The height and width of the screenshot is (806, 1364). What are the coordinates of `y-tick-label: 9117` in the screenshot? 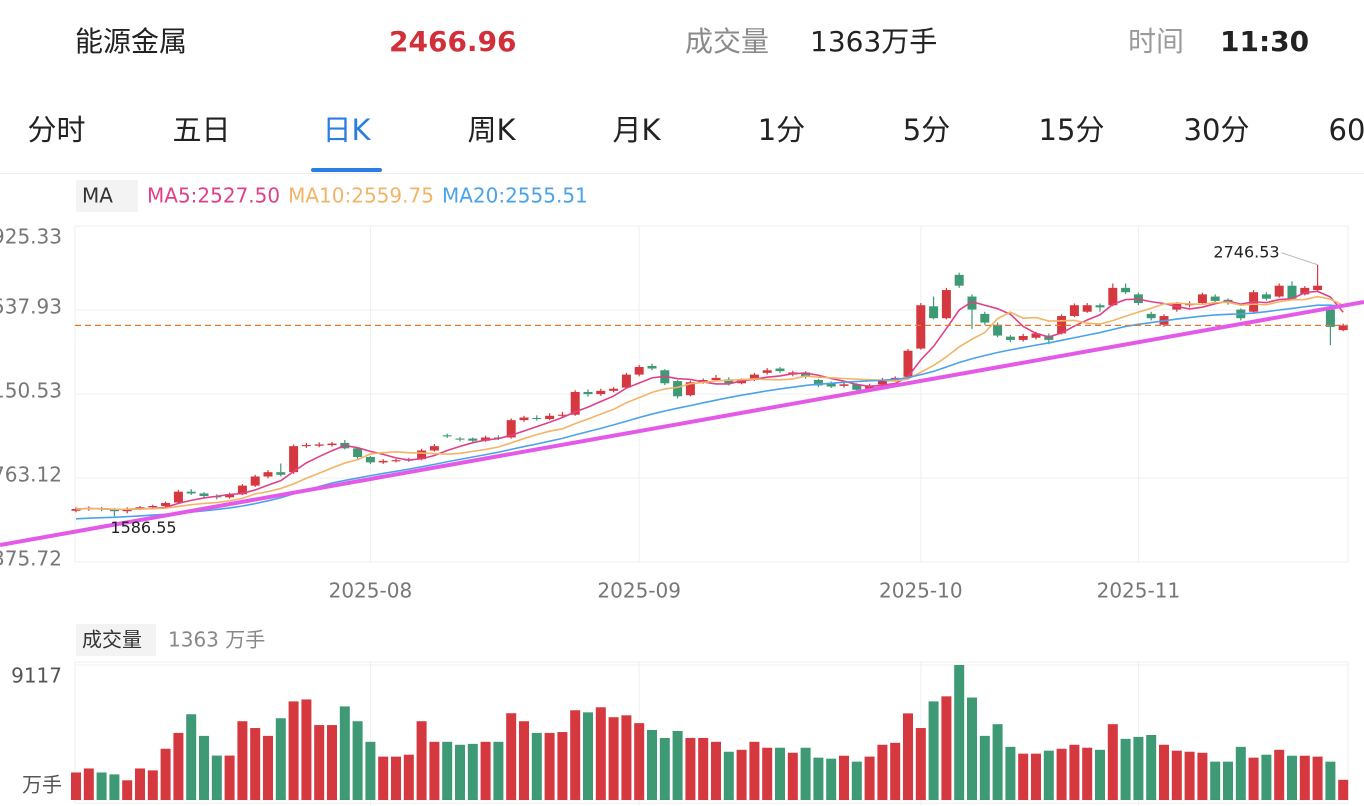 It's located at (36, 676).